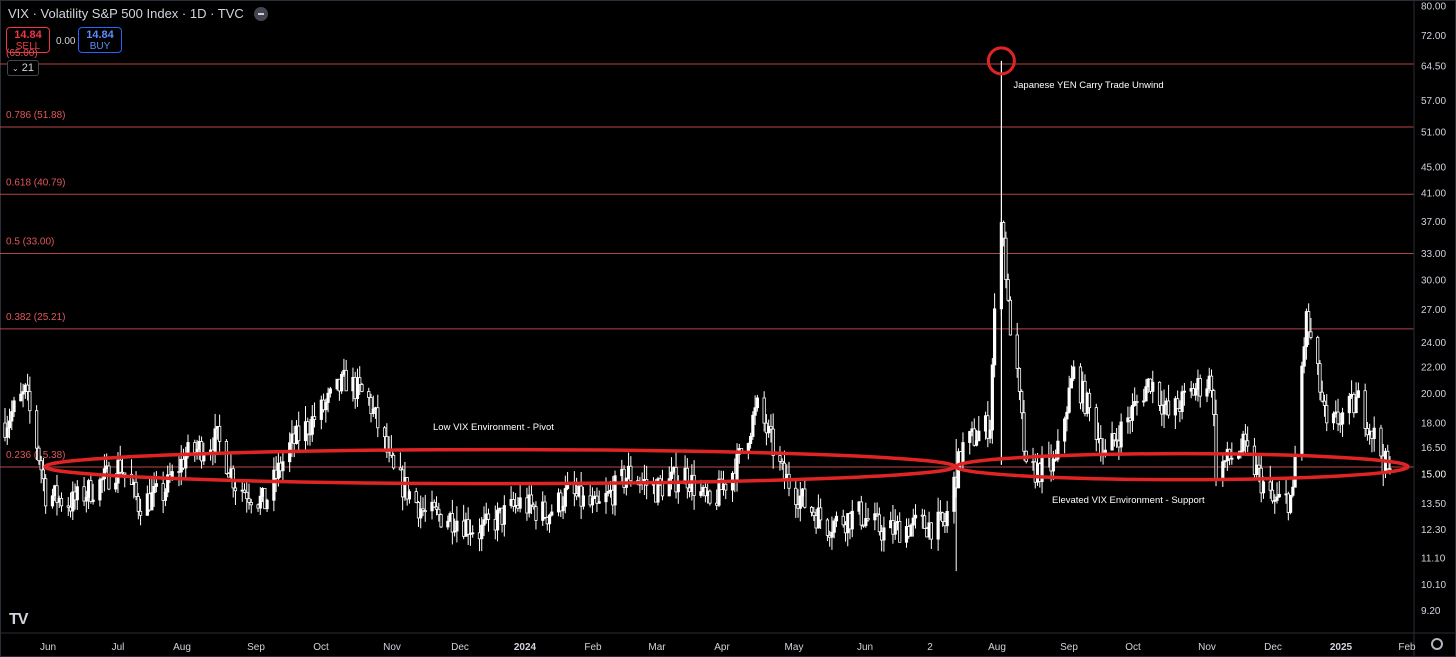  What do you see at coordinates (1433, 424) in the screenshot?
I see `price-tick-label: 18.00` at bounding box center [1433, 424].